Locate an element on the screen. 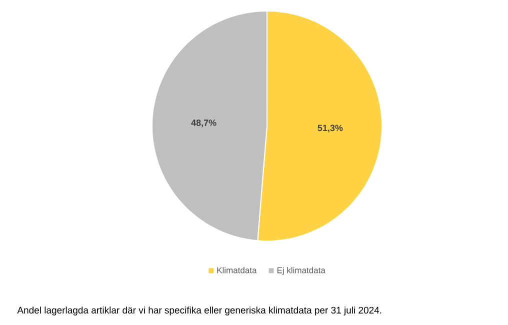 This screenshot has width=508, height=325. data-label: 51,3% is located at coordinates (330, 128).